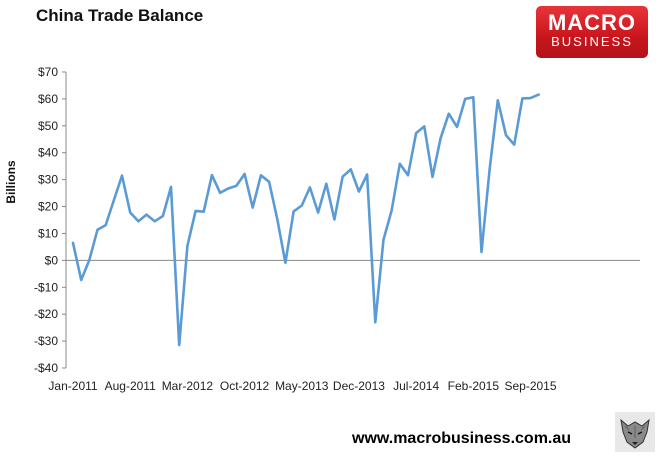  I want to click on y-tick-label: $50, so click(48, 126).